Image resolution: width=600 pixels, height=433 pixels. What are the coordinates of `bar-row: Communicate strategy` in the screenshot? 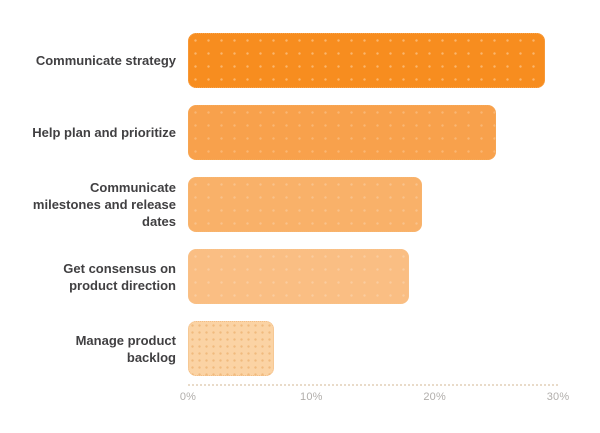 It's located at (300, 60).